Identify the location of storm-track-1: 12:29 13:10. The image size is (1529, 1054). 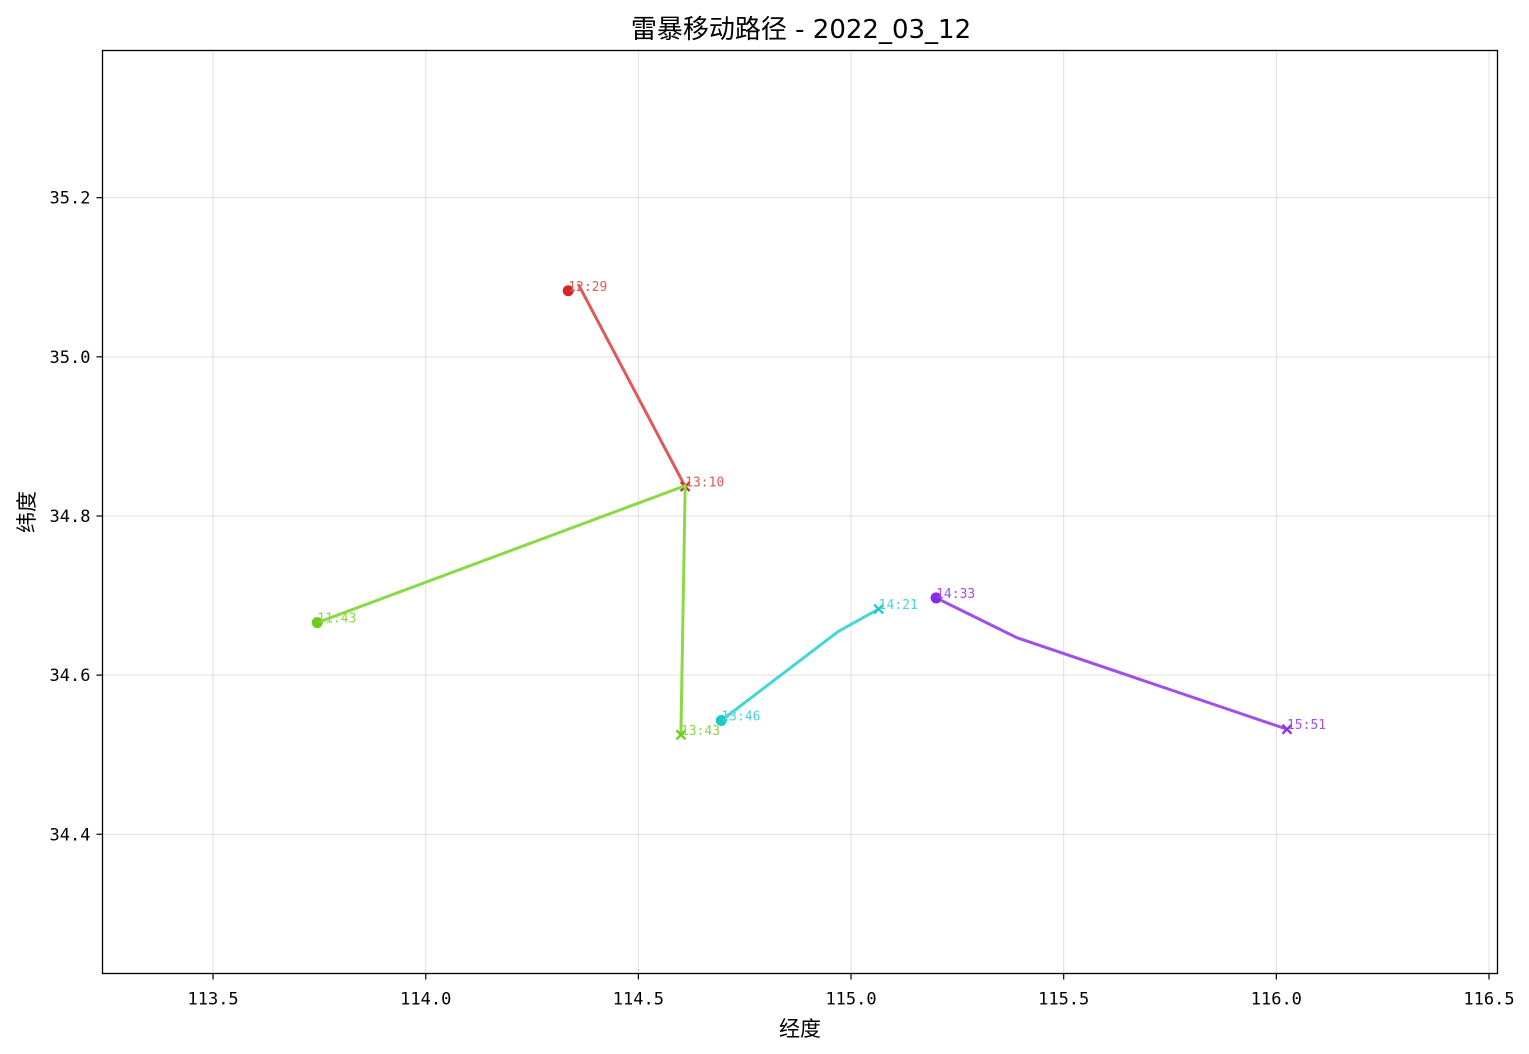
(643, 386).